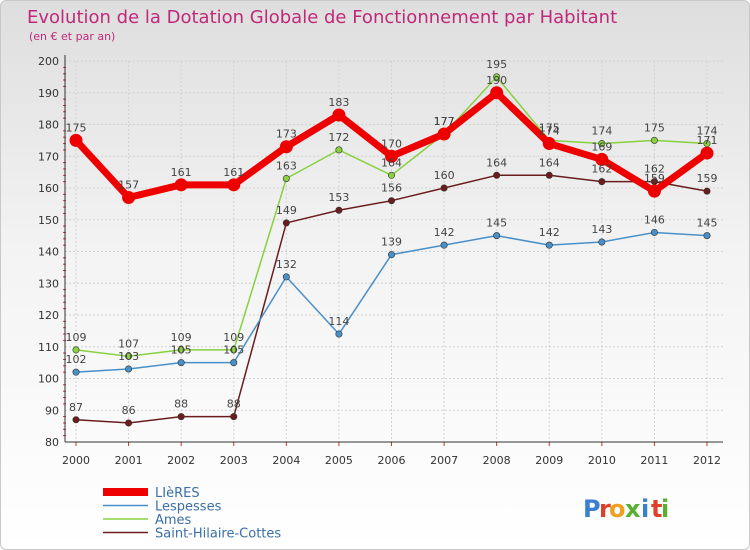 The image size is (750, 550). What do you see at coordinates (656, 509) in the screenshot?
I see `logo-letter: t` at bounding box center [656, 509].